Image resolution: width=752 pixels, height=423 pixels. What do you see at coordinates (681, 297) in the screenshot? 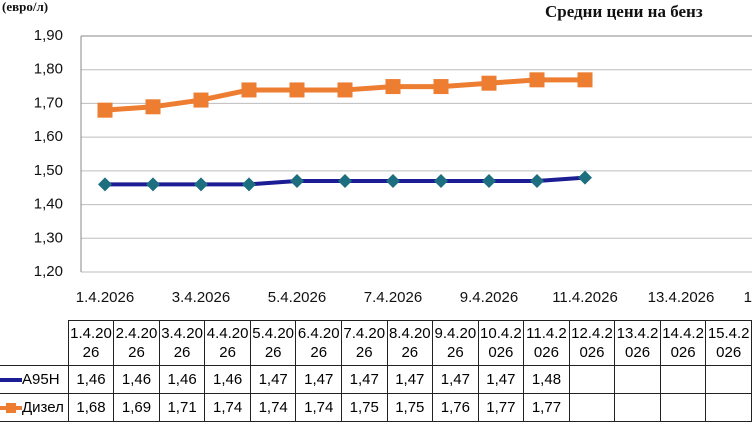
I see `x-tick-label: 13.4.2026` at bounding box center [681, 297].